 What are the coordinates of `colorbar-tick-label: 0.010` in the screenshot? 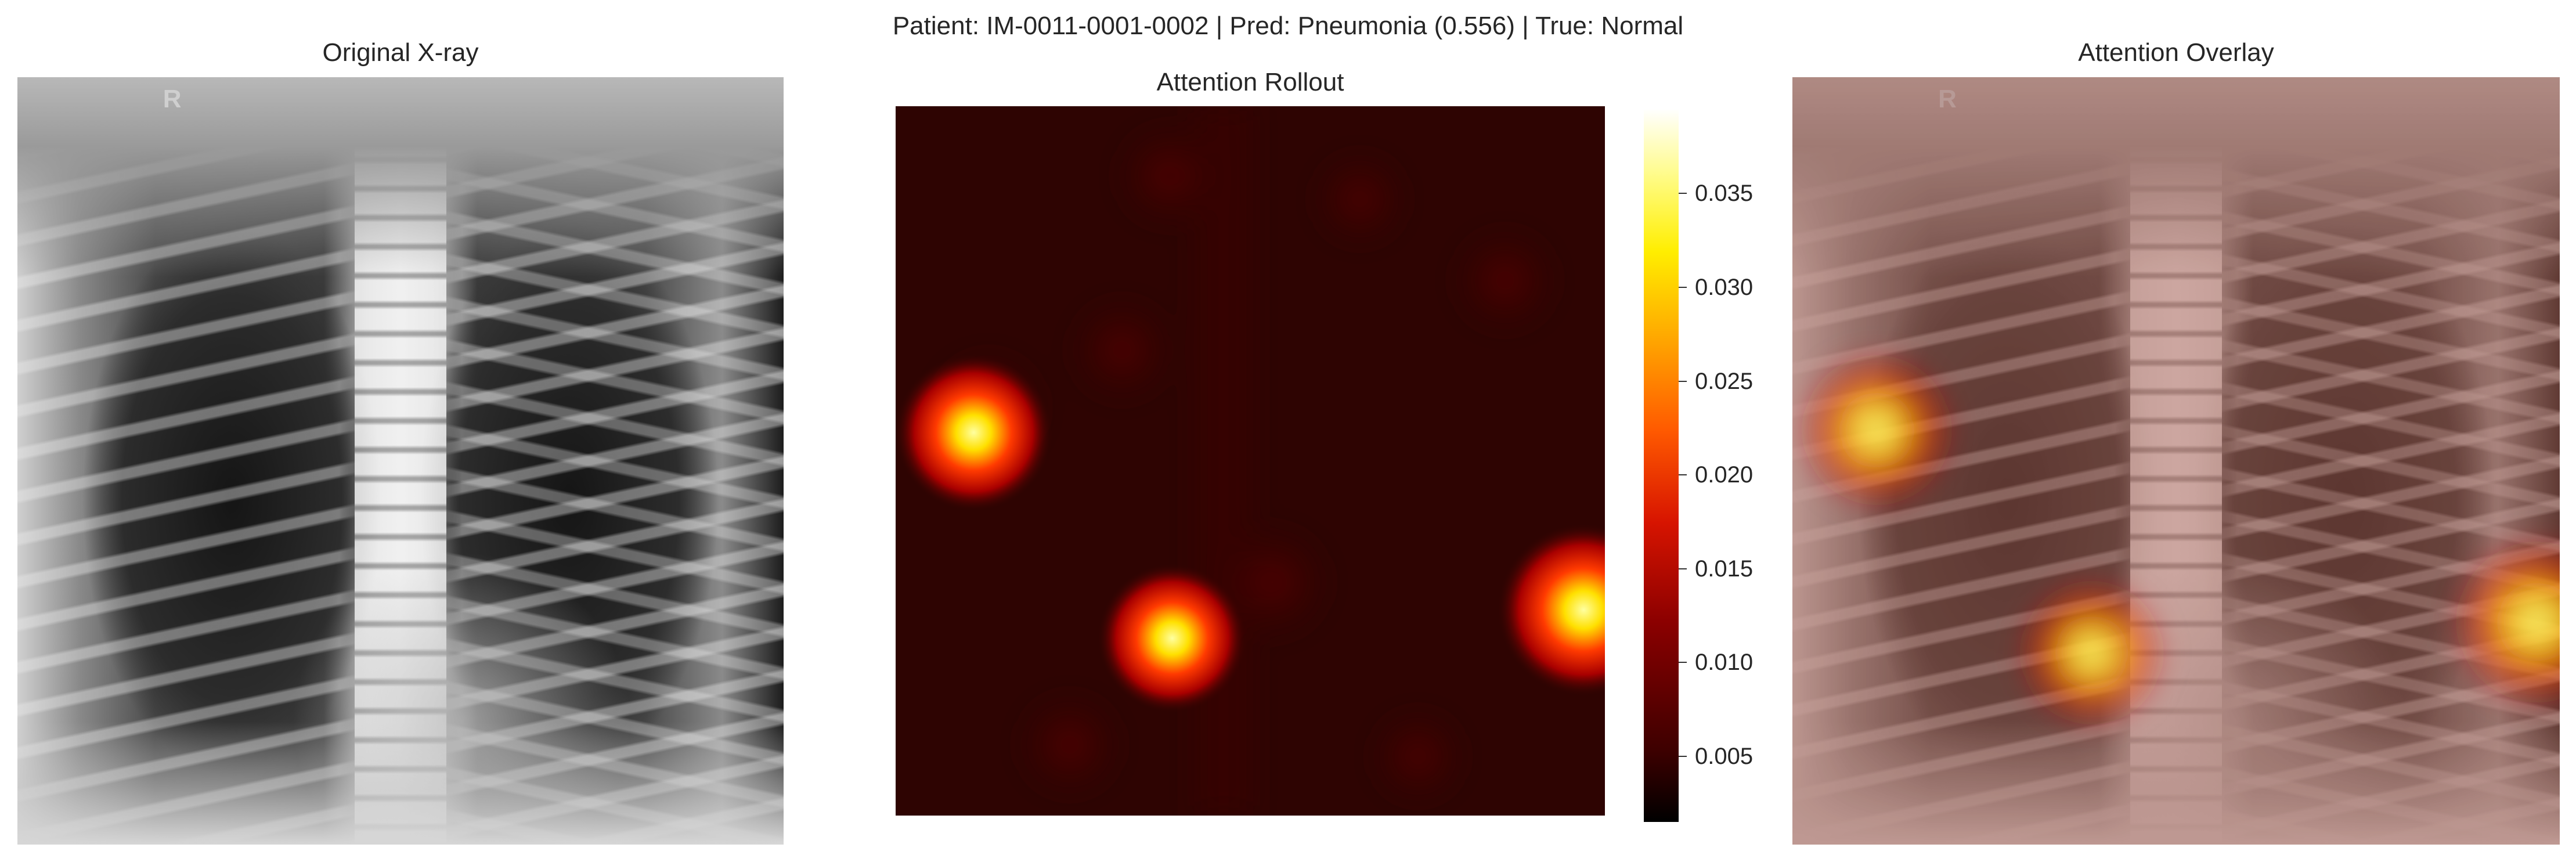 It's located at (1724, 663).